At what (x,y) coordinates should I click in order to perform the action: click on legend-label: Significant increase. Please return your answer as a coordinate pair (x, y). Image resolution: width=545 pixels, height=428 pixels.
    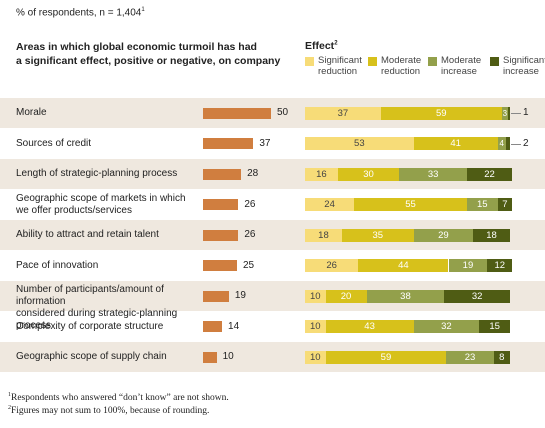
    Looking at the image, I should click on (524, 66).